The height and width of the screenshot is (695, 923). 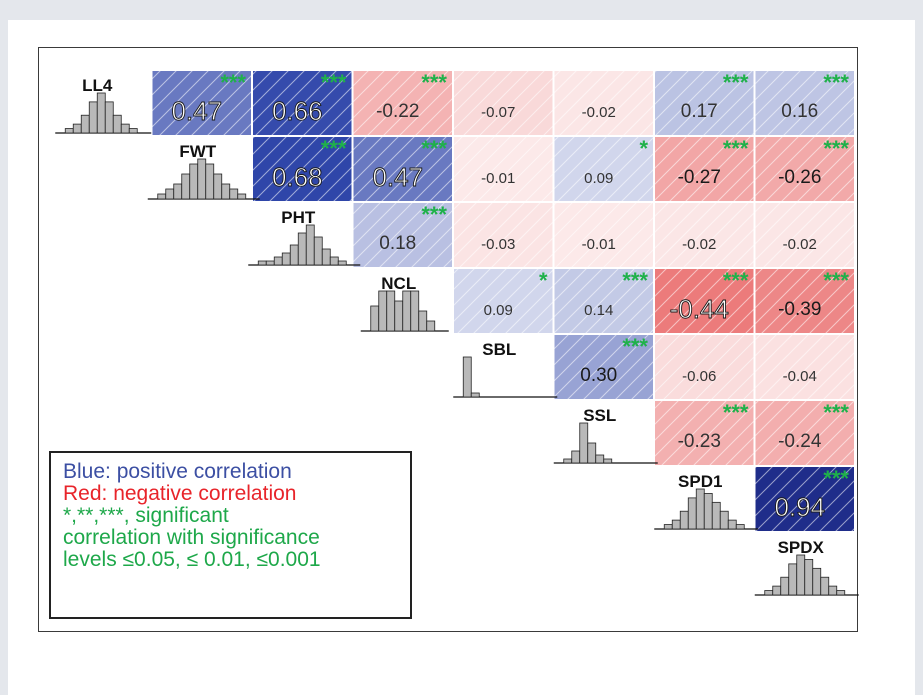 I want to click on cell-value: 0.66, so click(x=297, y=111).